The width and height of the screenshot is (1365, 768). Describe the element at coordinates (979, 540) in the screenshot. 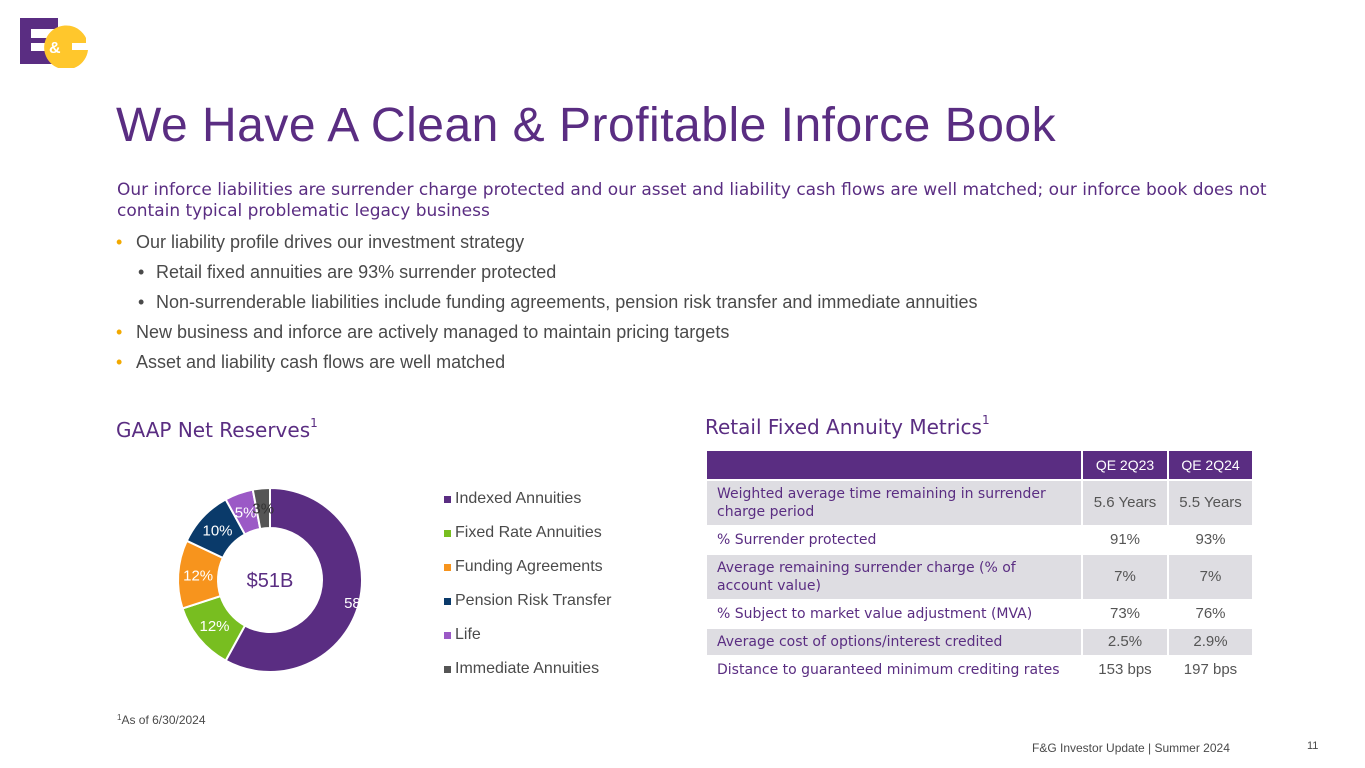

I see `table-row: % Surrender protected 91% 93%` at that location.